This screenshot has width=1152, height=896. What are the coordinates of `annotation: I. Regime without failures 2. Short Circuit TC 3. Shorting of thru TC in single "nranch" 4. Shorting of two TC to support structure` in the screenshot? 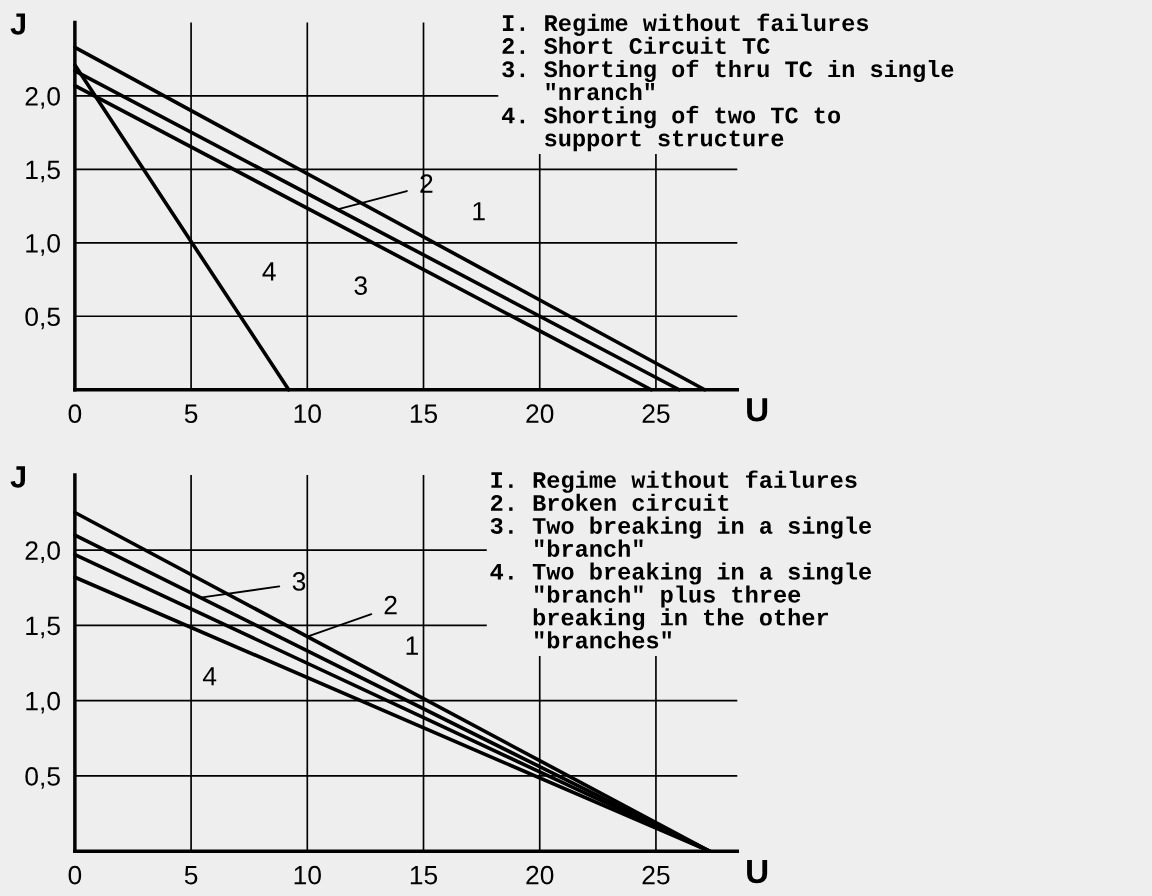 It's located at (727, 82).